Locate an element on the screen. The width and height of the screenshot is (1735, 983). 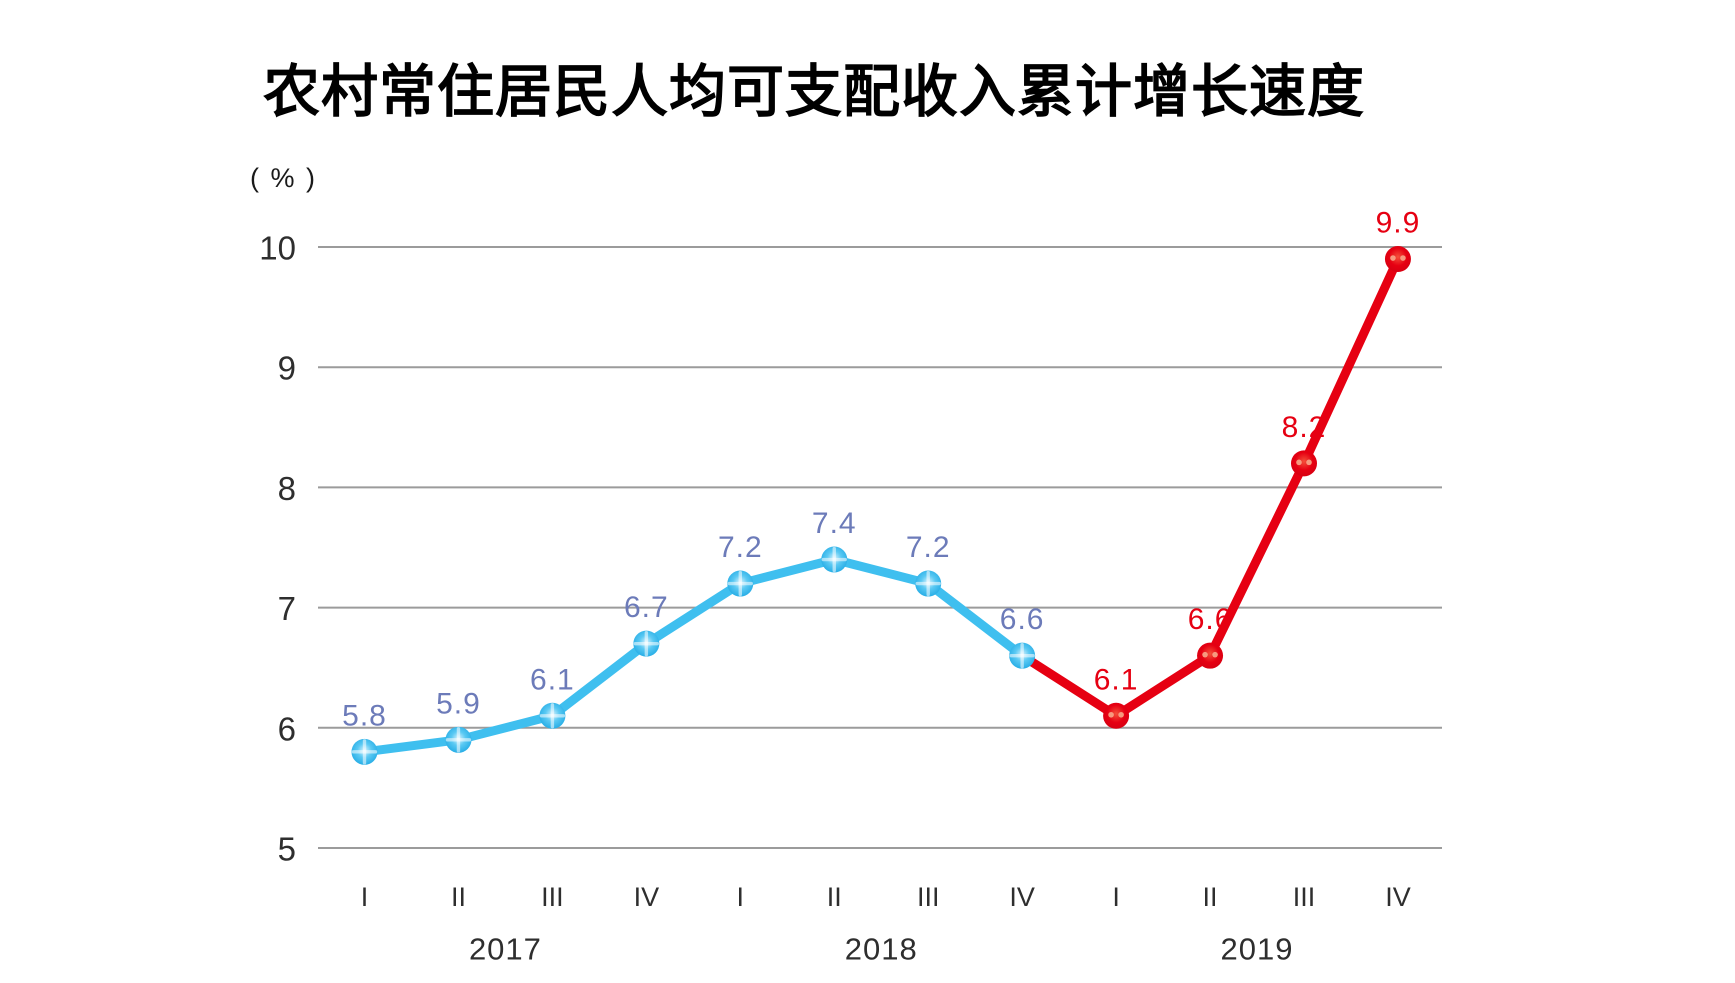
y-tick-label: 9 is located at coordinates (287, 368).